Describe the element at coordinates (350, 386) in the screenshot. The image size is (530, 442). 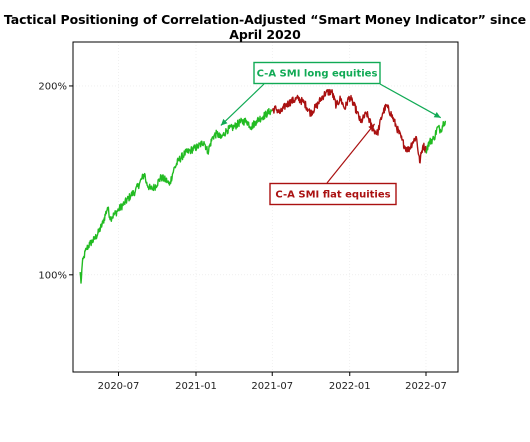
I see `x-tick-label: 2022-01` at that location.